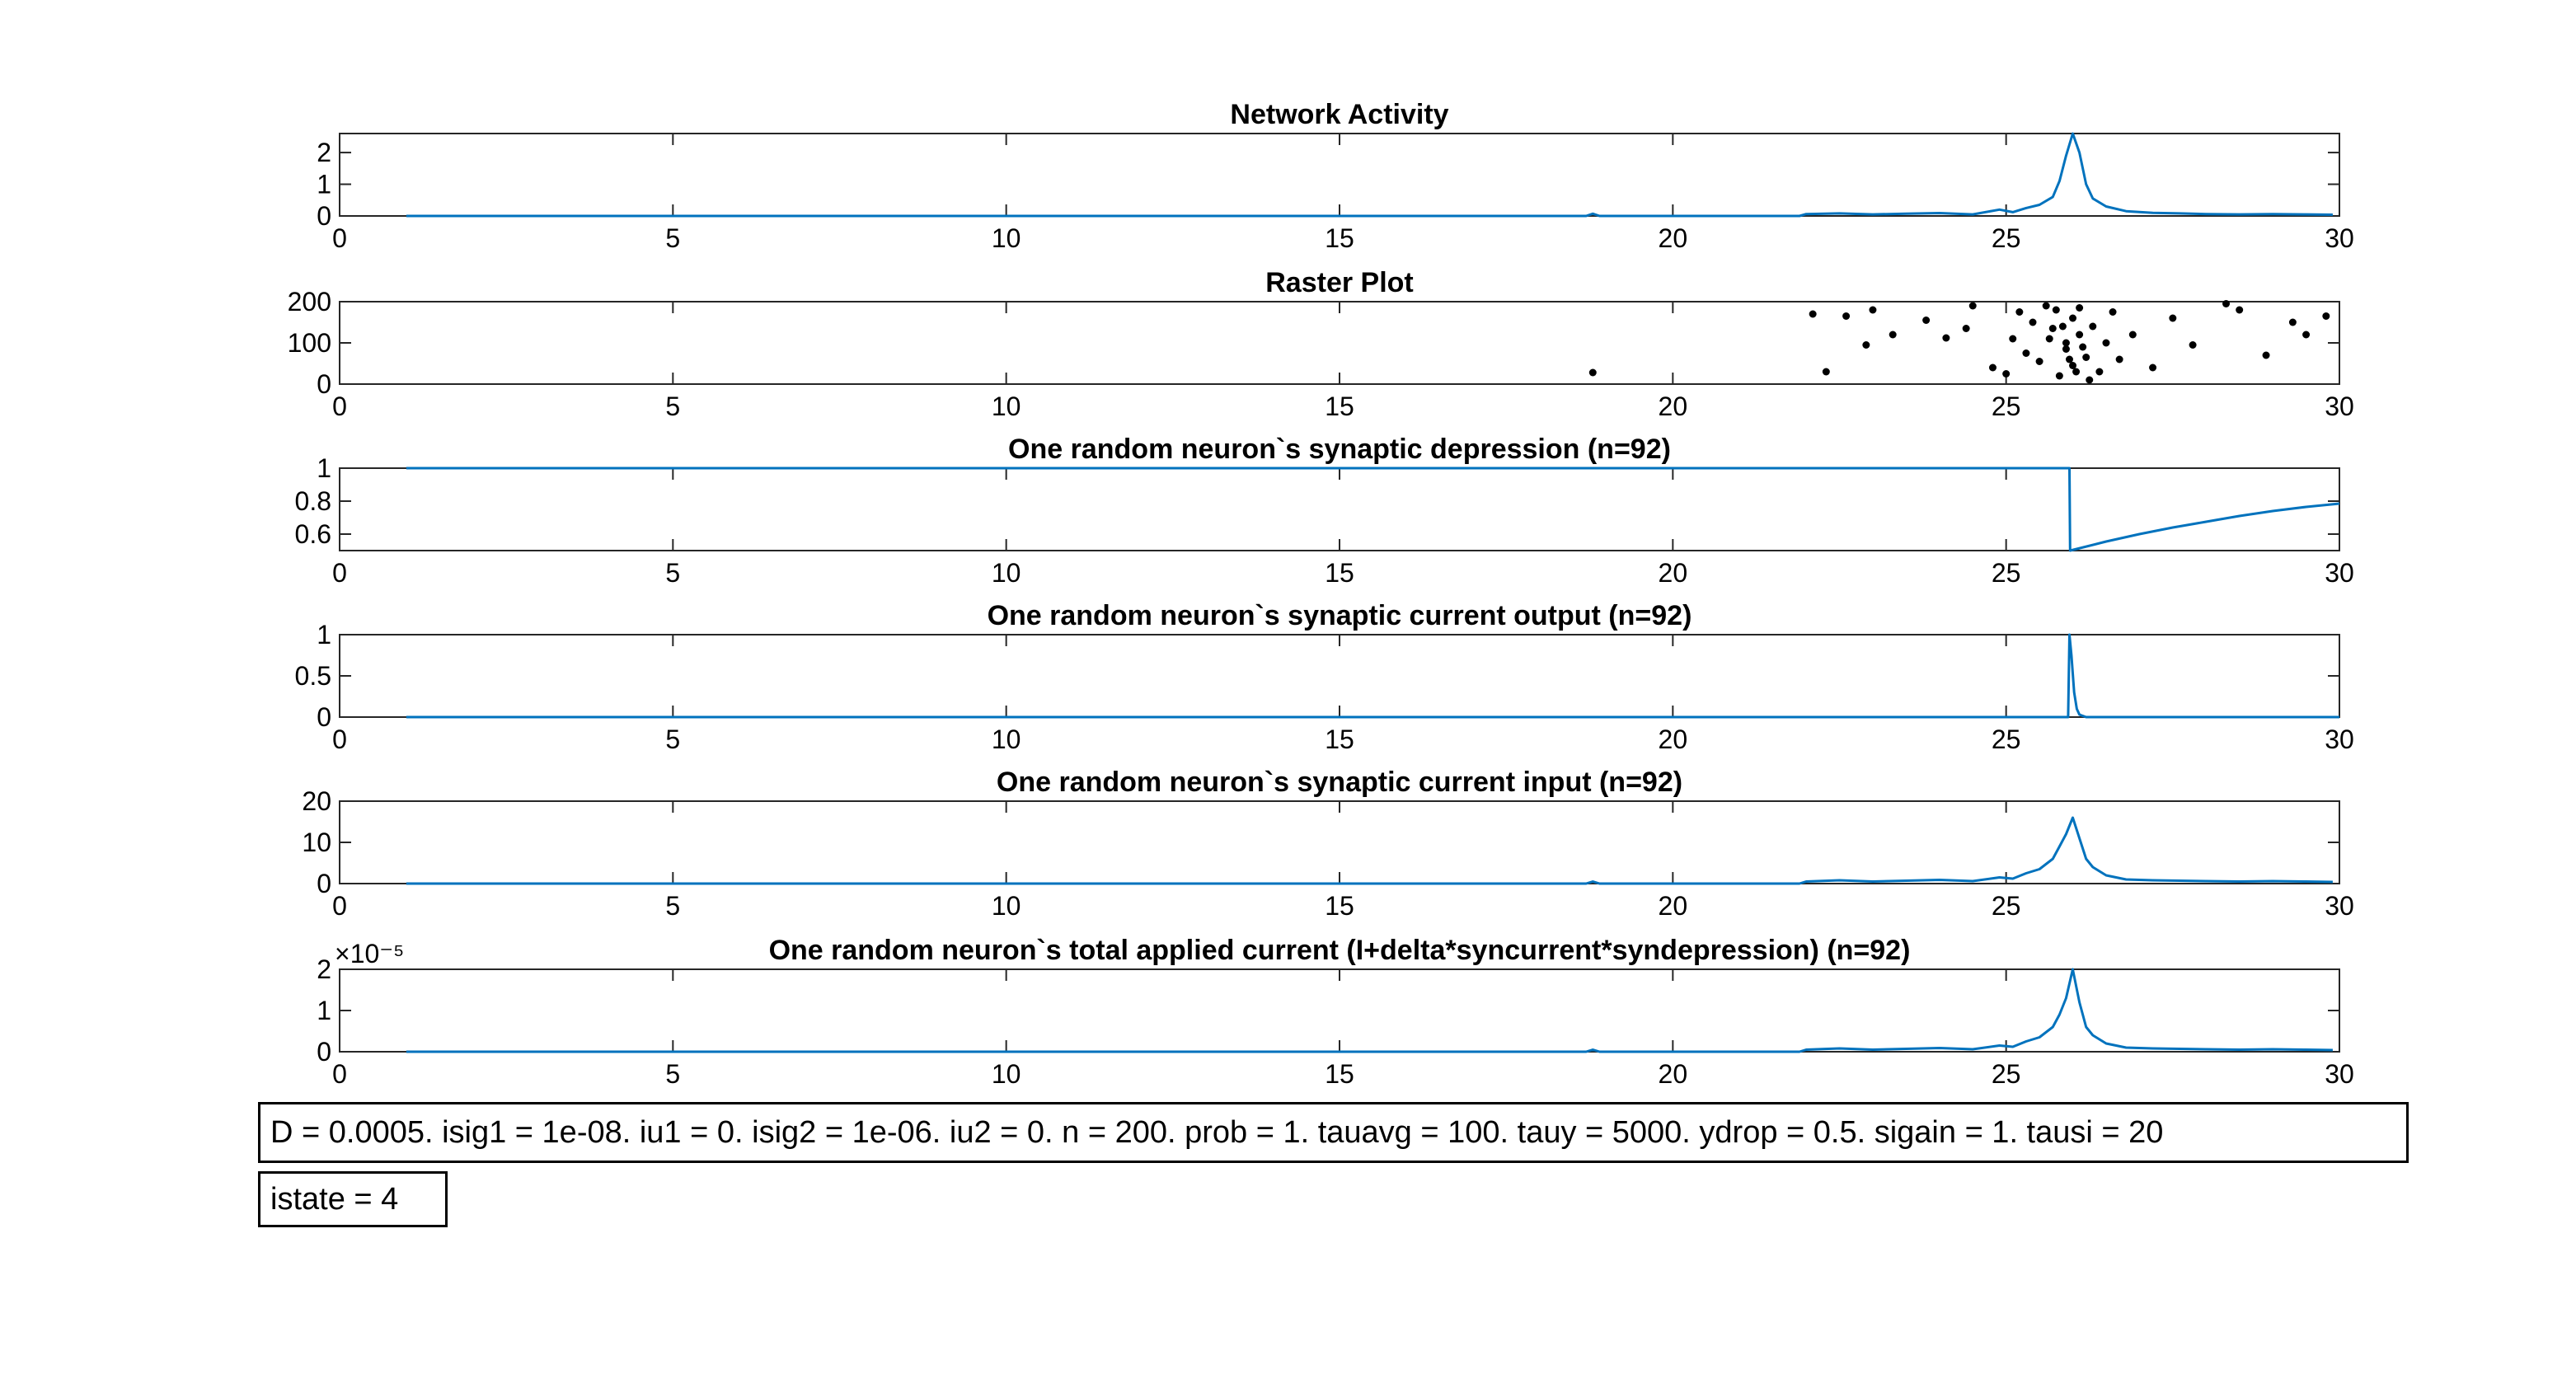 This screenshot has width=2576, height=1374. What do you see at coordinates (313, 676) in the screenshot?
I see `y-tick-label: 0.5` at bounding box center [313, 676].